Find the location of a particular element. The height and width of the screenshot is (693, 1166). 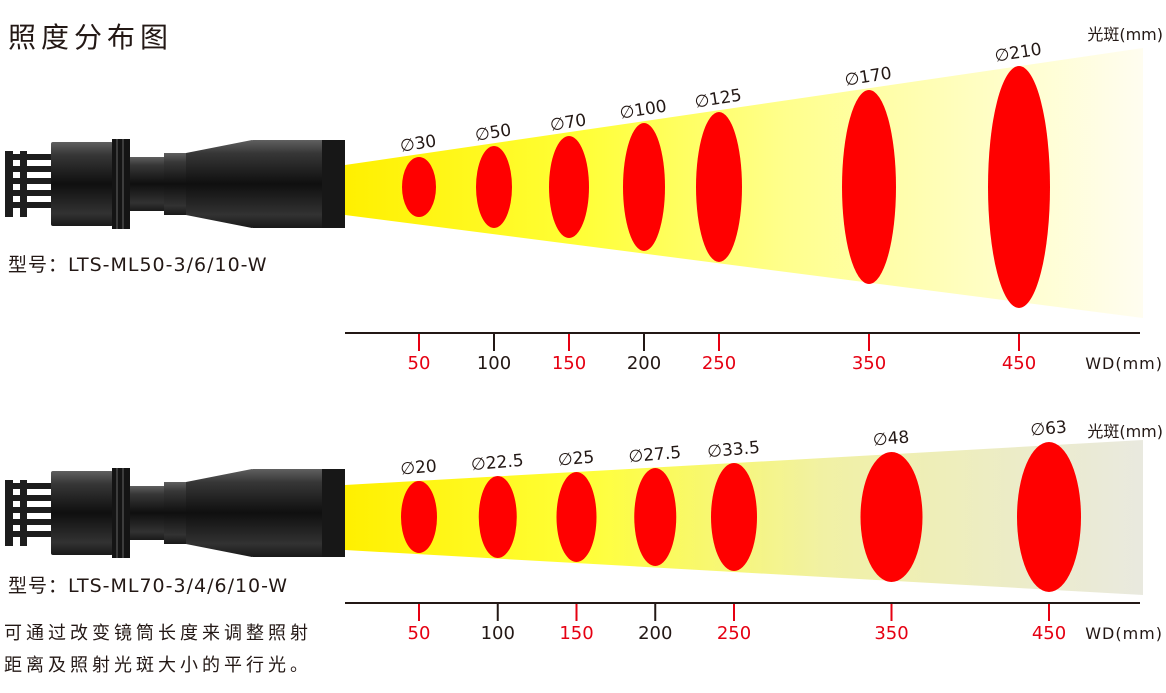

model-label-ml50: 型号：LTS-ML50-3/6/10-W is located at coordinates (138, 265).